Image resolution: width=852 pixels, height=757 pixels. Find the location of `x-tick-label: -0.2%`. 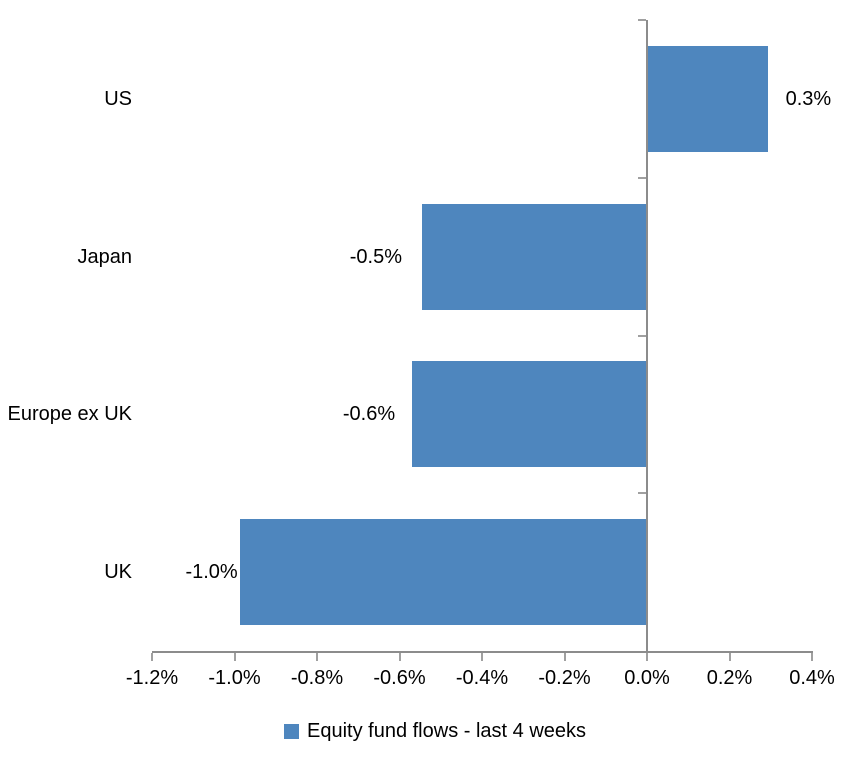

x-tick-label: -0.2% is located at coordinates (564, 678).